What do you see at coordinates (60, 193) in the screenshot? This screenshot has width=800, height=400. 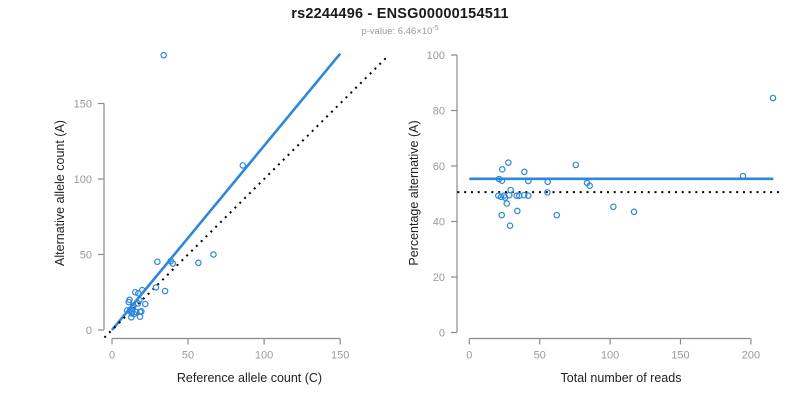 I see `y-axis-label: Alternative allele count (A)` at bounding box center [60, 193].